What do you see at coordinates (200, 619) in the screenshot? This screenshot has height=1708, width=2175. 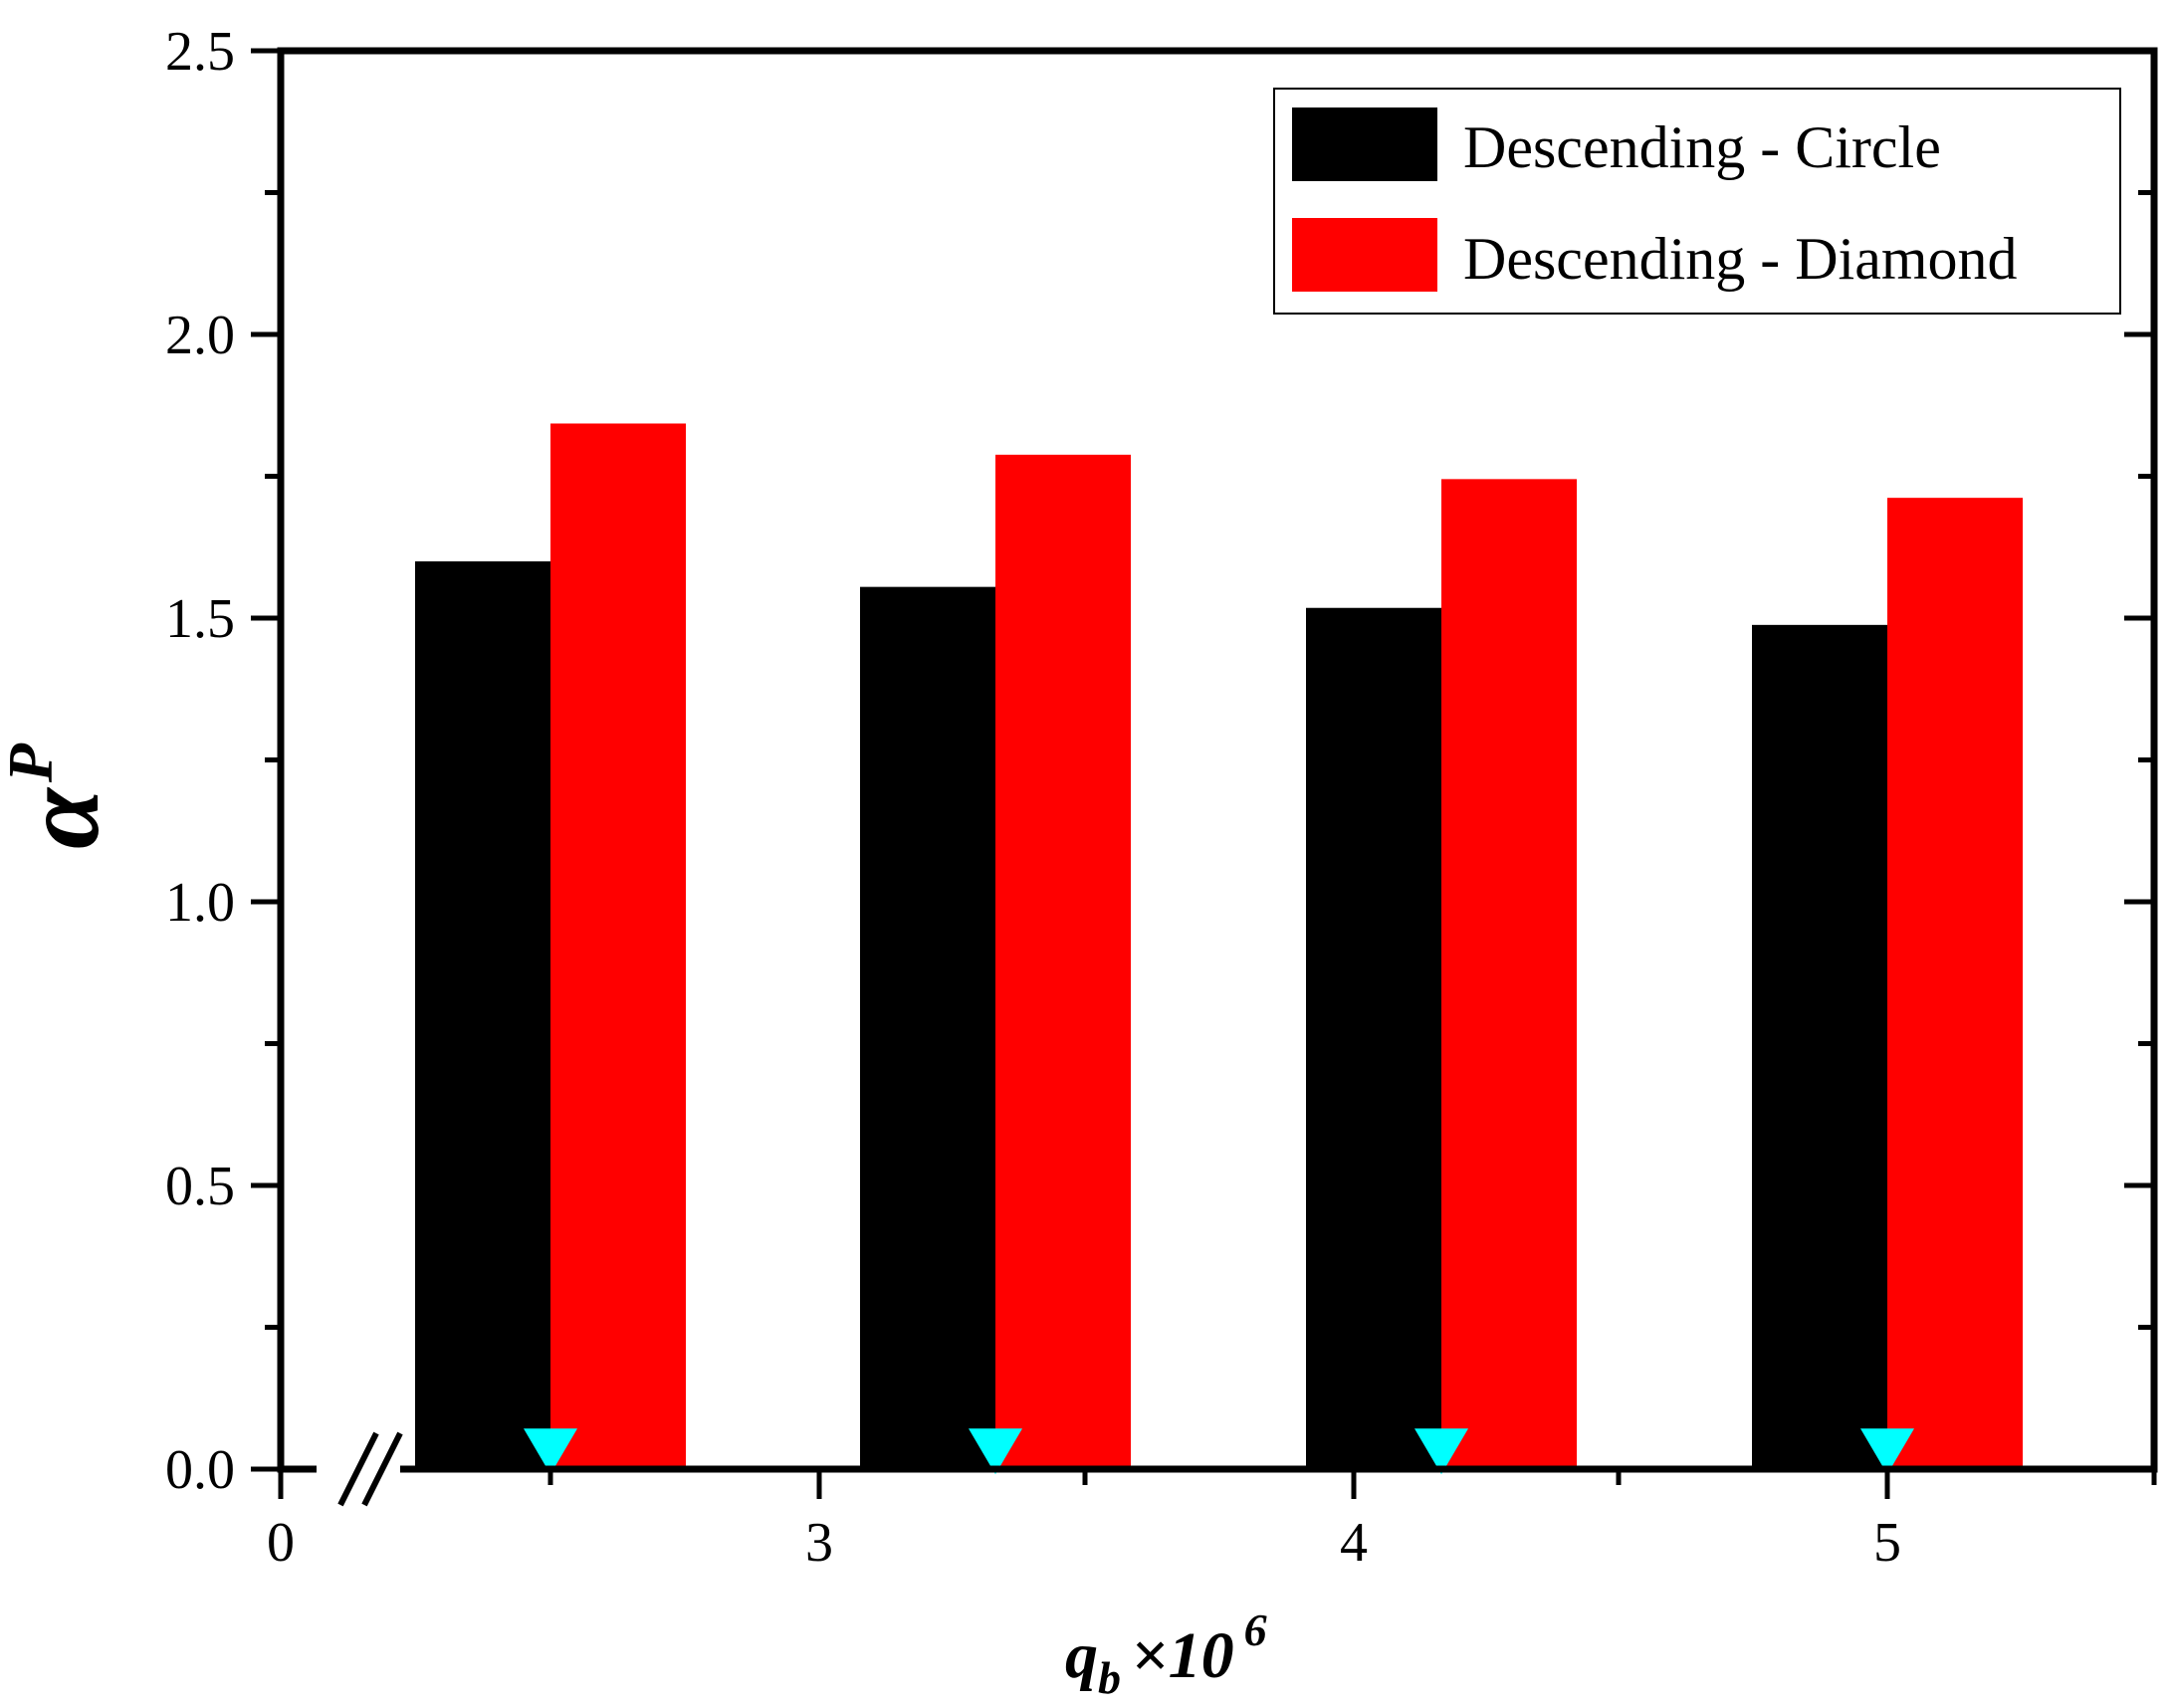 I see `y-tick-label: 1.5` at bounding box center [200, 619].